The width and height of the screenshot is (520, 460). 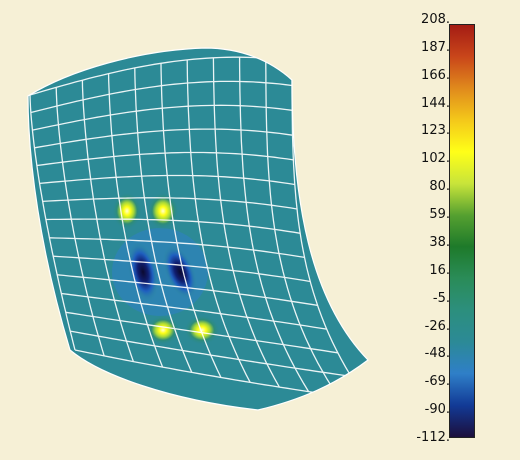 What do you see at coordinates (435, 103) in the screenshot?
I see `color-scale-tick-label: 144.` at bounding box center [435, 103].